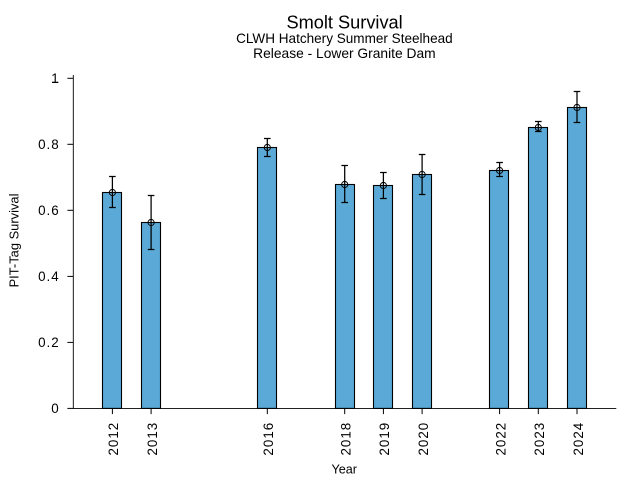 Image resolution: width=640 pixels, height=480 pixels. What do you see at coordinates (55, 78) in the screenshot?
I see `svg-text: 1` at bounding box center [55, 78].